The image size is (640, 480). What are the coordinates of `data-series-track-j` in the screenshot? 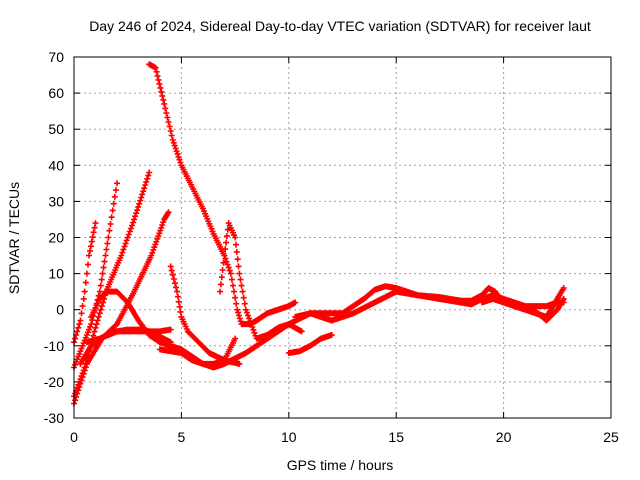 It's located at (261, 281).